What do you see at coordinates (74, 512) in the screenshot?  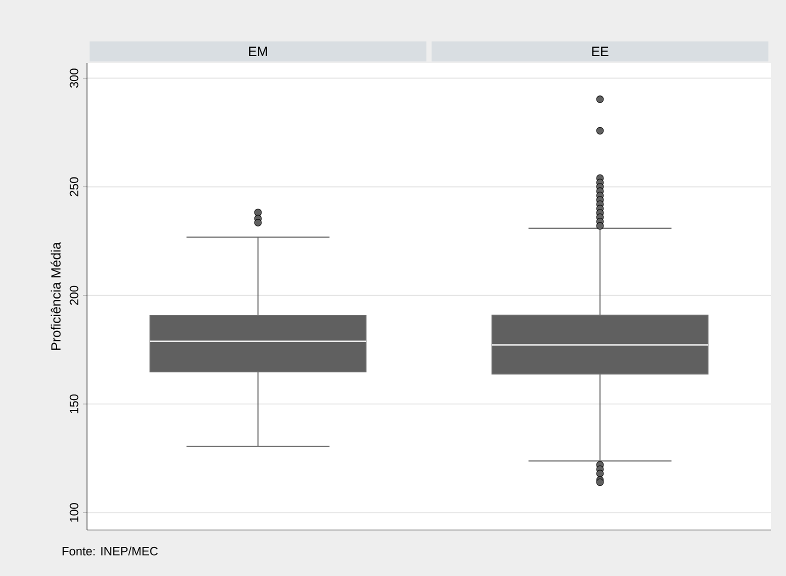 I see `y-tick-label: 100` at bounding box center [74, 512].